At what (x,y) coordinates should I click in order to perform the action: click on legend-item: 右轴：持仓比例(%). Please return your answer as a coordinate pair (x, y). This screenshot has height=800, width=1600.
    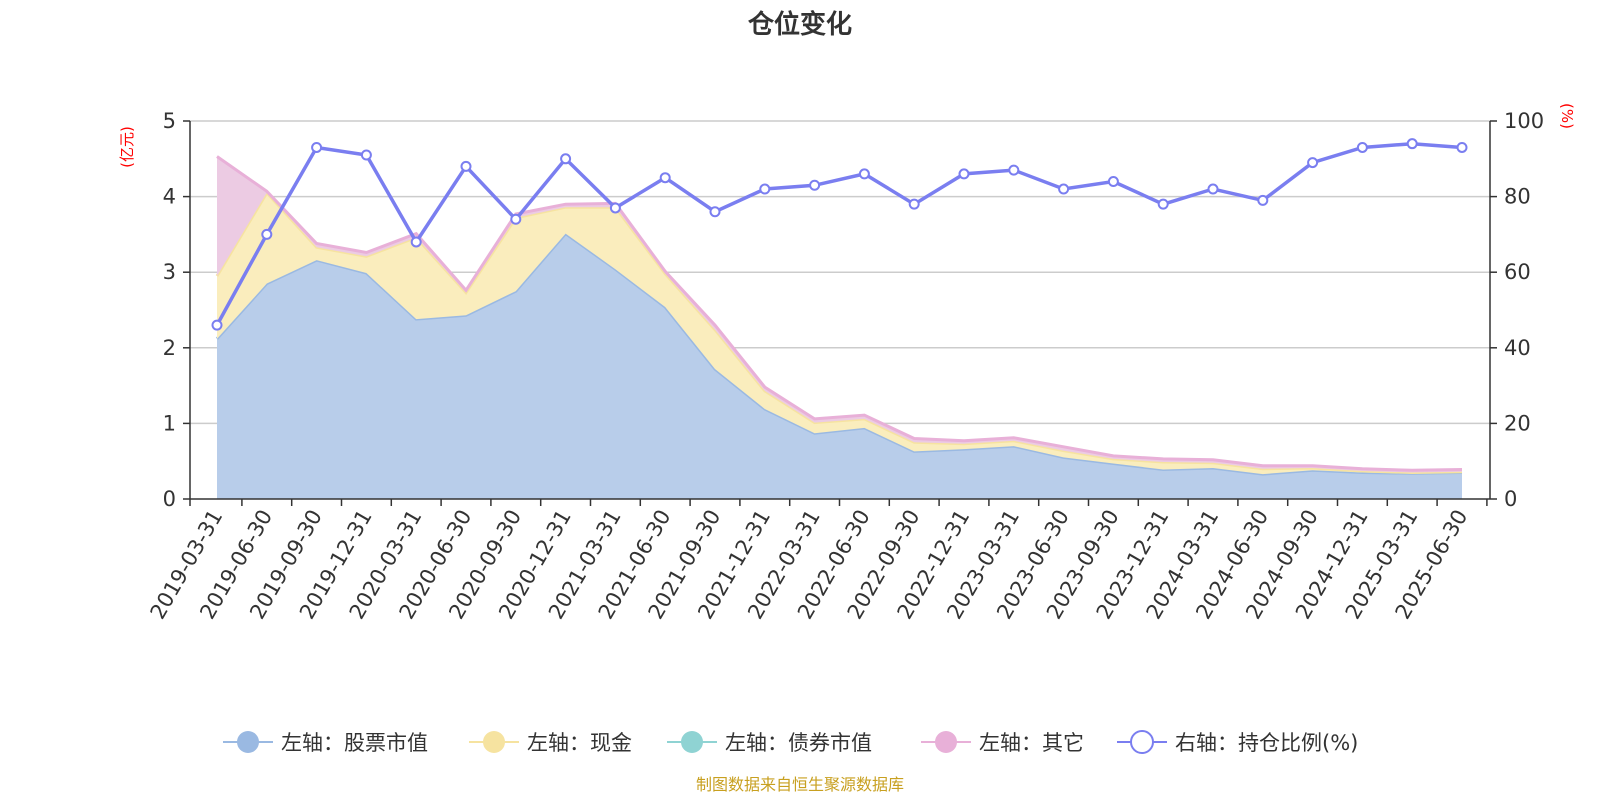
    Looking at the image, I should click on (1237, 742).